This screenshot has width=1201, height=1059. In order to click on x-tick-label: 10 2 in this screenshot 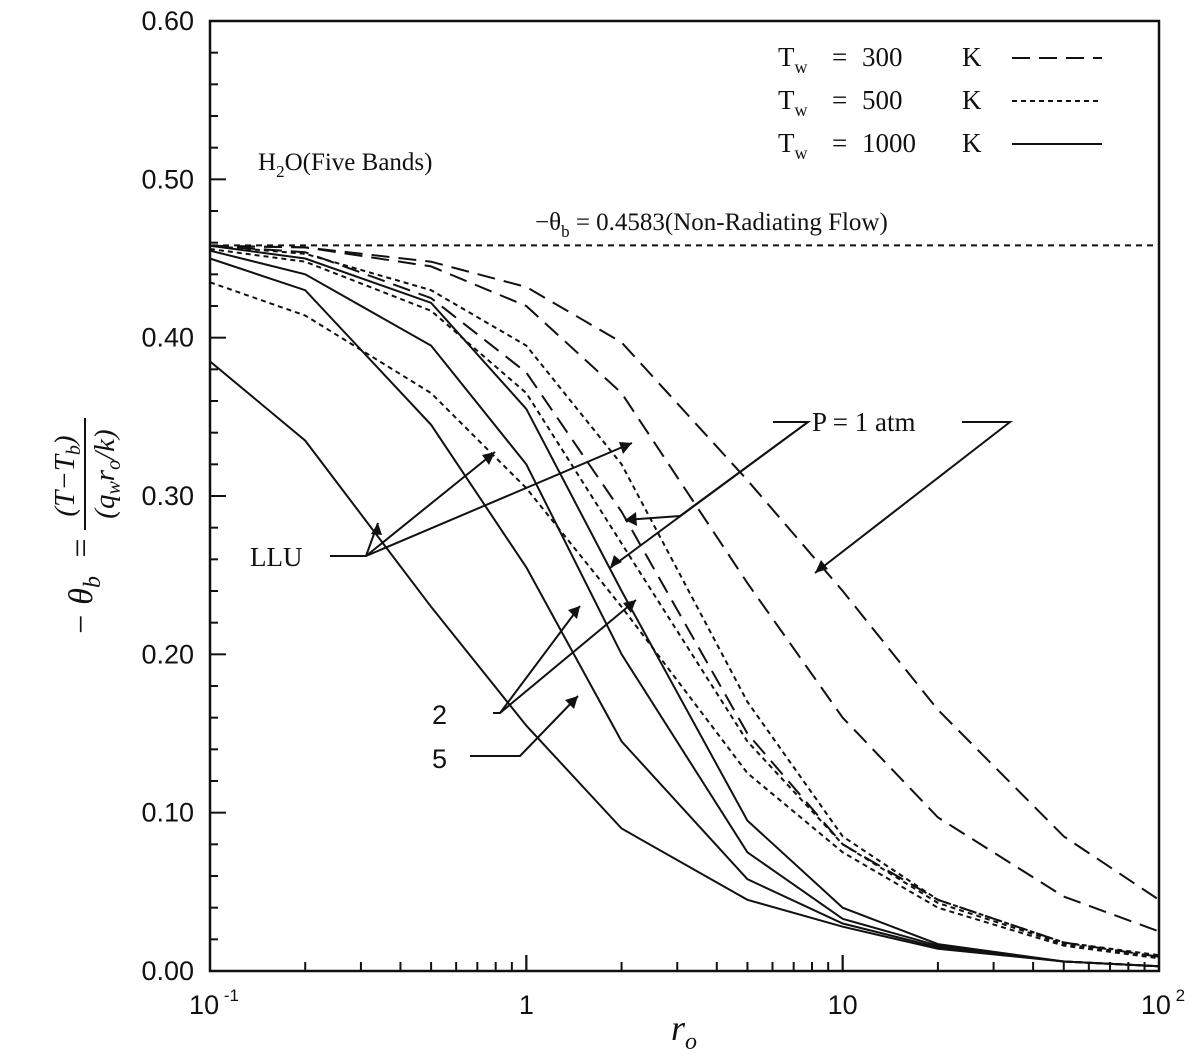, I will do `click(1163, 1003)`.